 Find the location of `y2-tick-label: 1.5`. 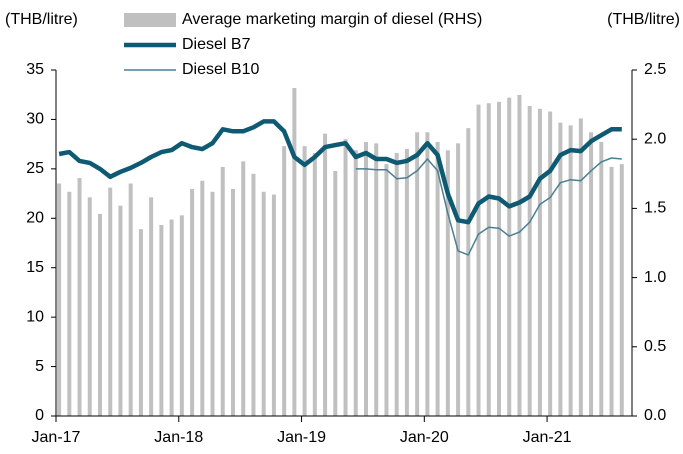

y2-tick-label: 1.5 is located at coordinates (655, 208).